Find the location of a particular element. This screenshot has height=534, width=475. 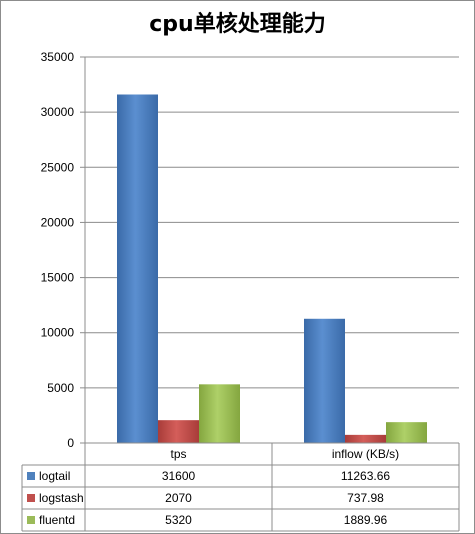

y-tick-label: 35000 is located at coordinates (58, 57).